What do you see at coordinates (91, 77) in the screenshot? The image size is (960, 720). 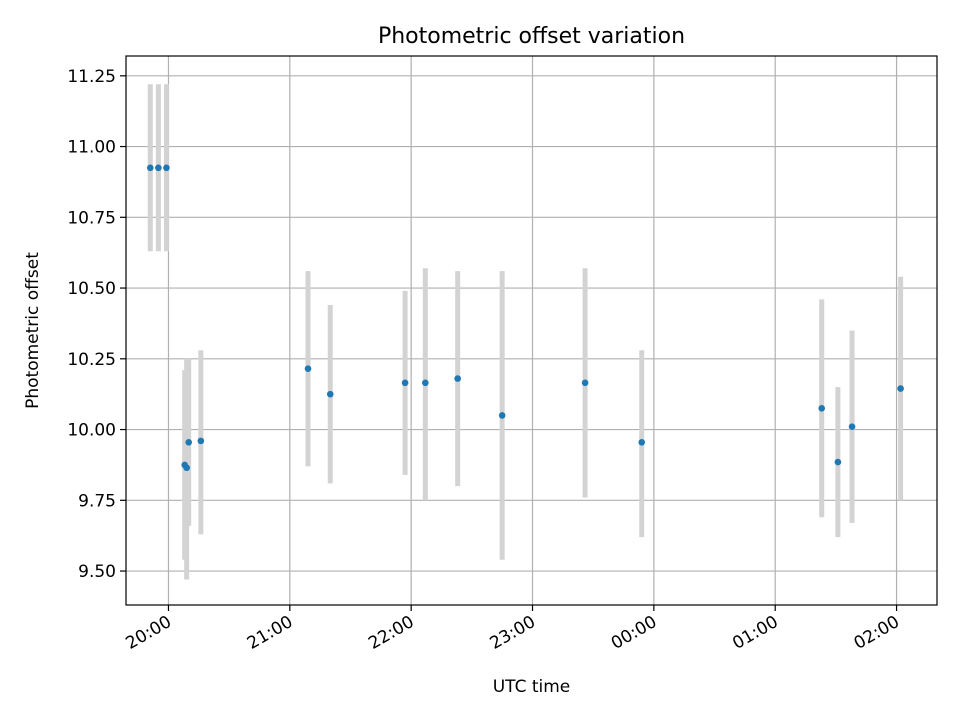 I see `y-tick-label: 11.25` at bounding box center [91, 77].